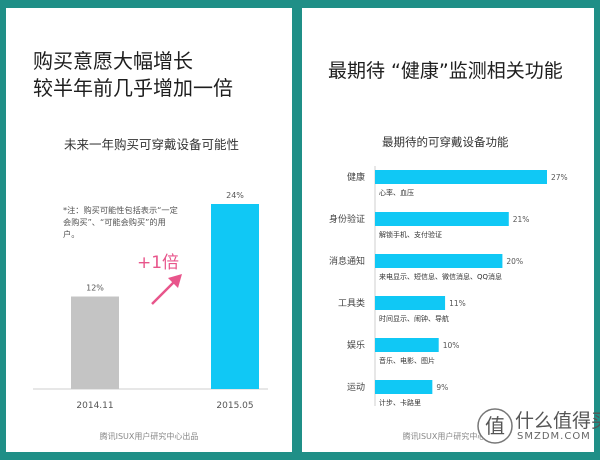 The height and width of the screenshot is (460, 600). I want to click on left-headline: 购买意愿大幅增长 较半年前几乎增加一倍, so click(133, 75).